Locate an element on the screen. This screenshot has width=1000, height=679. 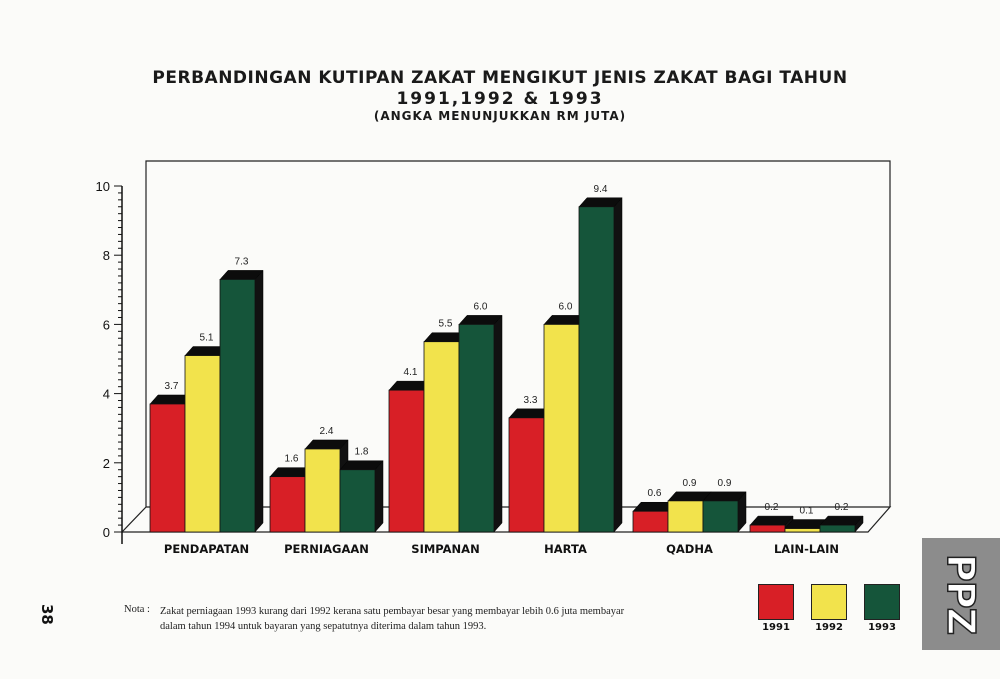
page-number: 38 is located at coordinates (47, 614).